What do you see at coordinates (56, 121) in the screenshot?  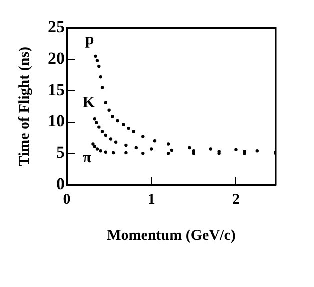 I see `y-tick-label: 10` at bounding box center [56, 121].